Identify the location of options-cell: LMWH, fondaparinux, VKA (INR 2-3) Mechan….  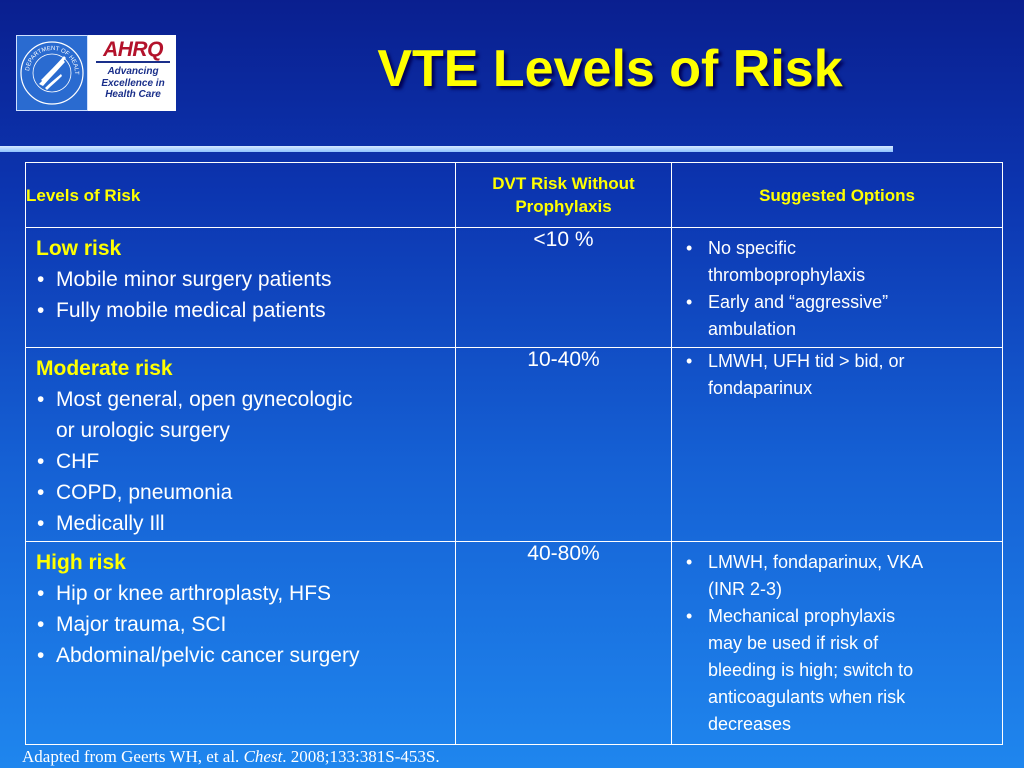
(837, 643).